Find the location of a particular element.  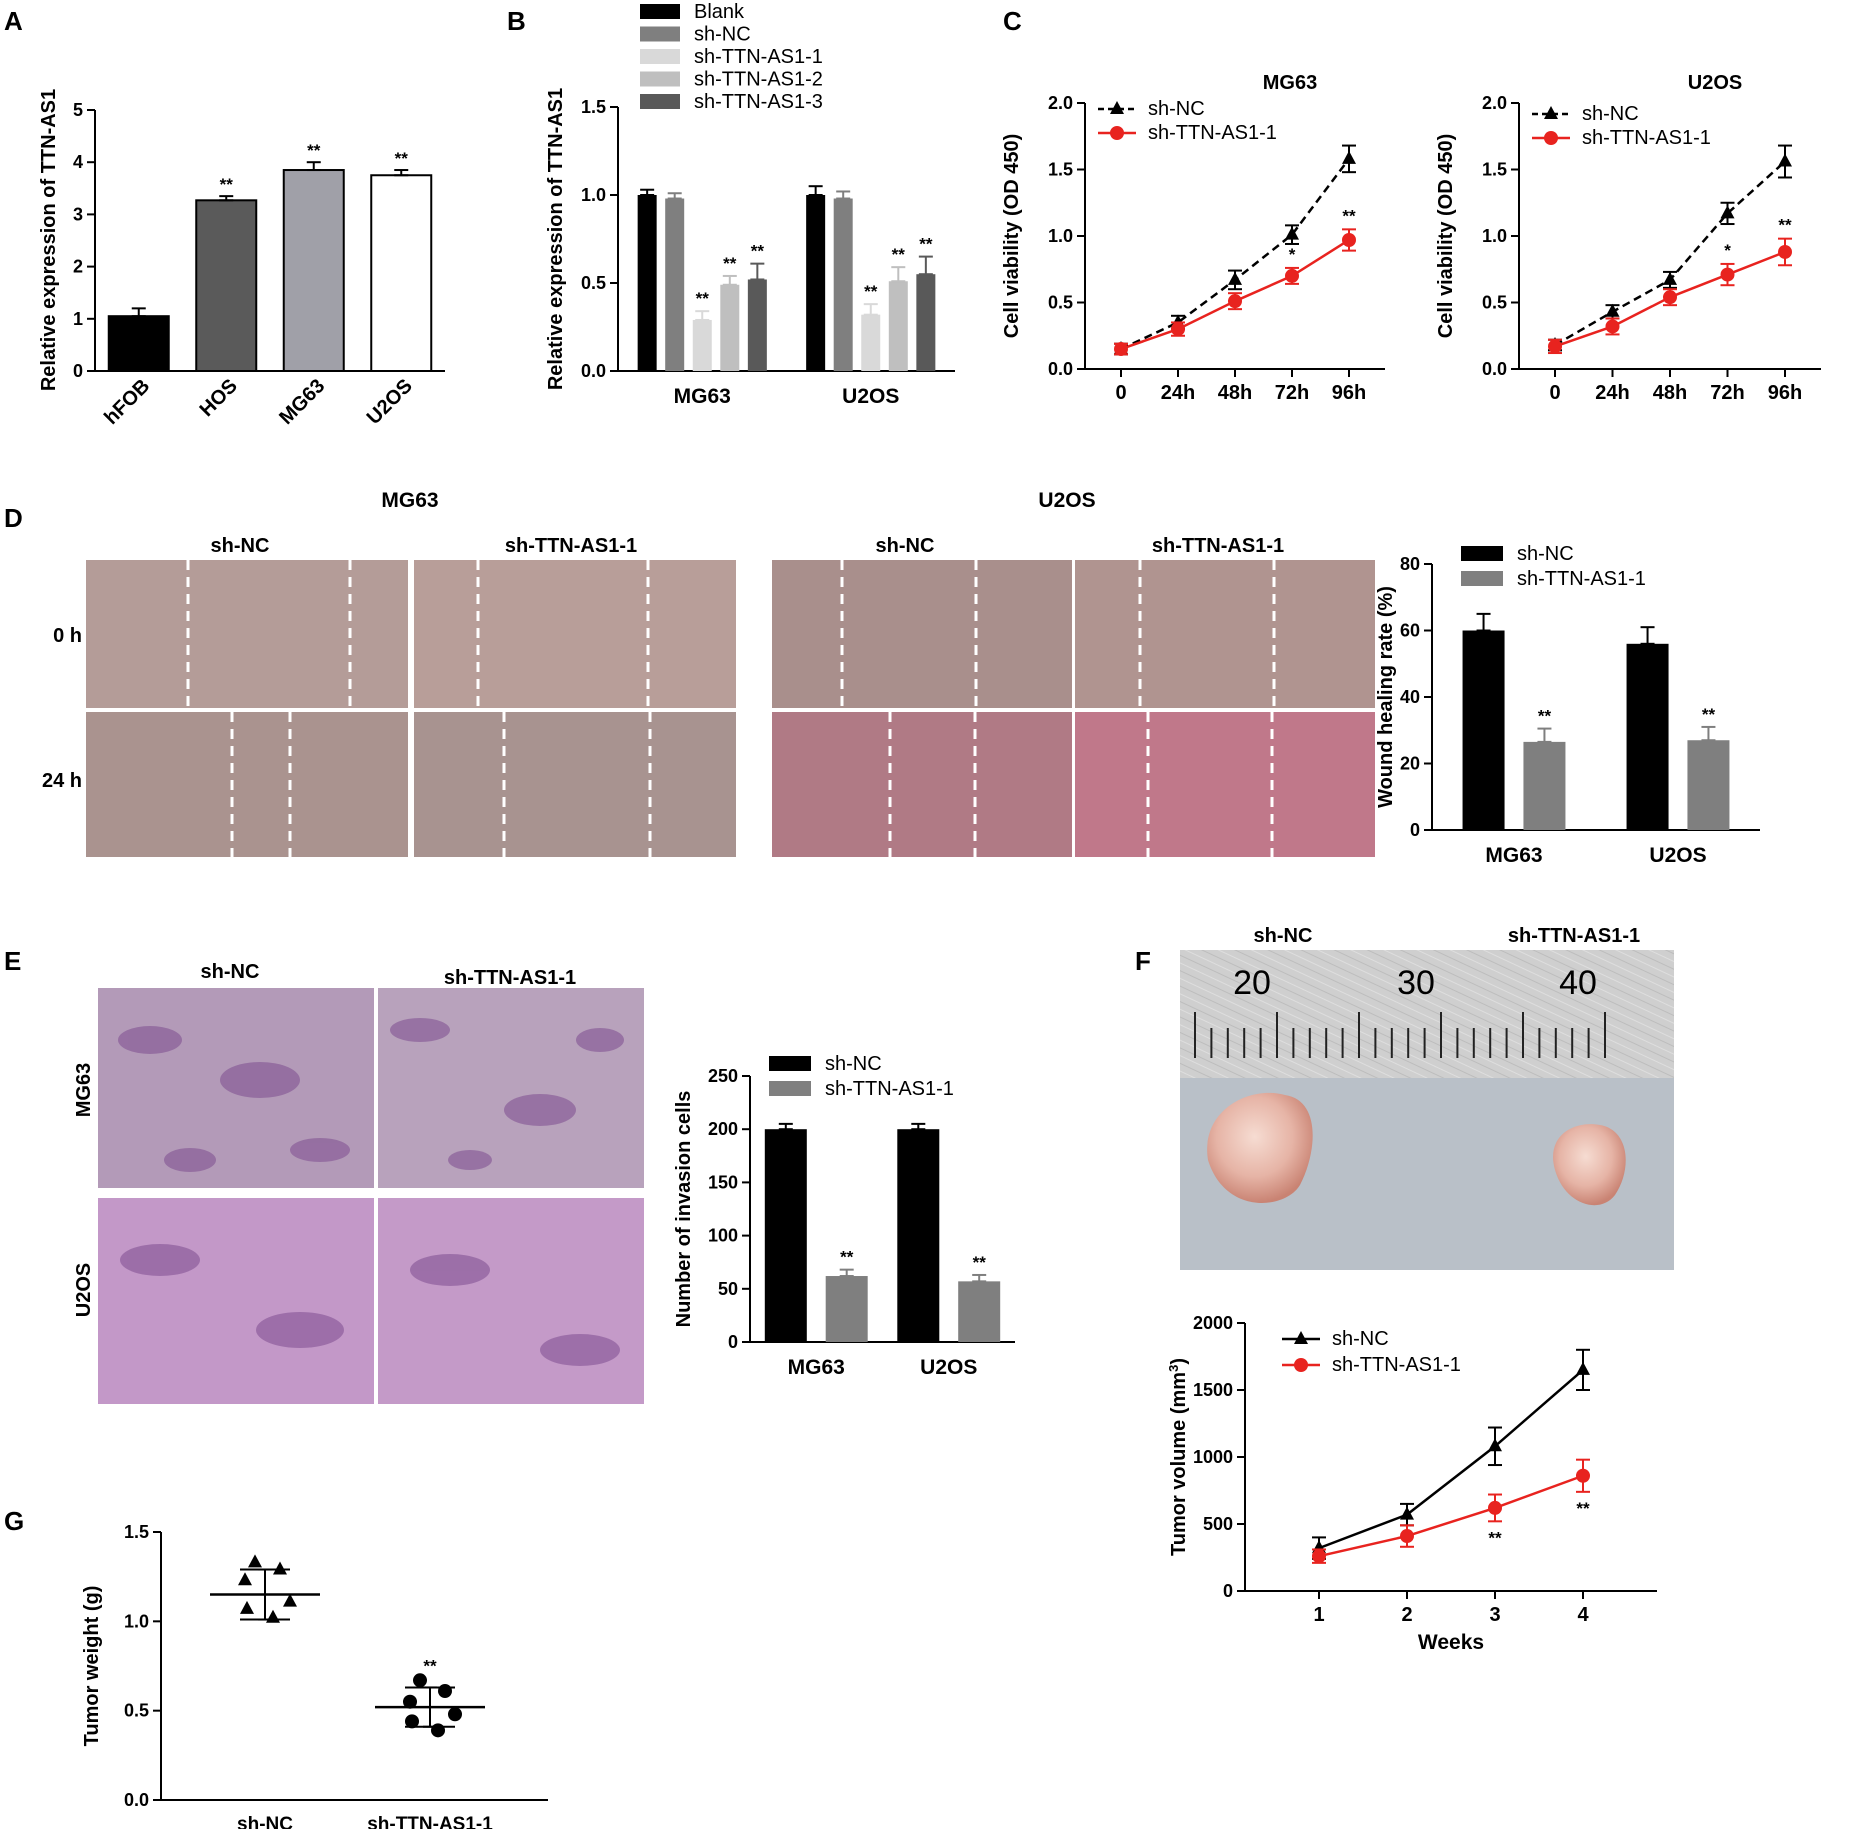

chart-c2-y-tick-label: 0.5 is located at coordinates (1494, 303).